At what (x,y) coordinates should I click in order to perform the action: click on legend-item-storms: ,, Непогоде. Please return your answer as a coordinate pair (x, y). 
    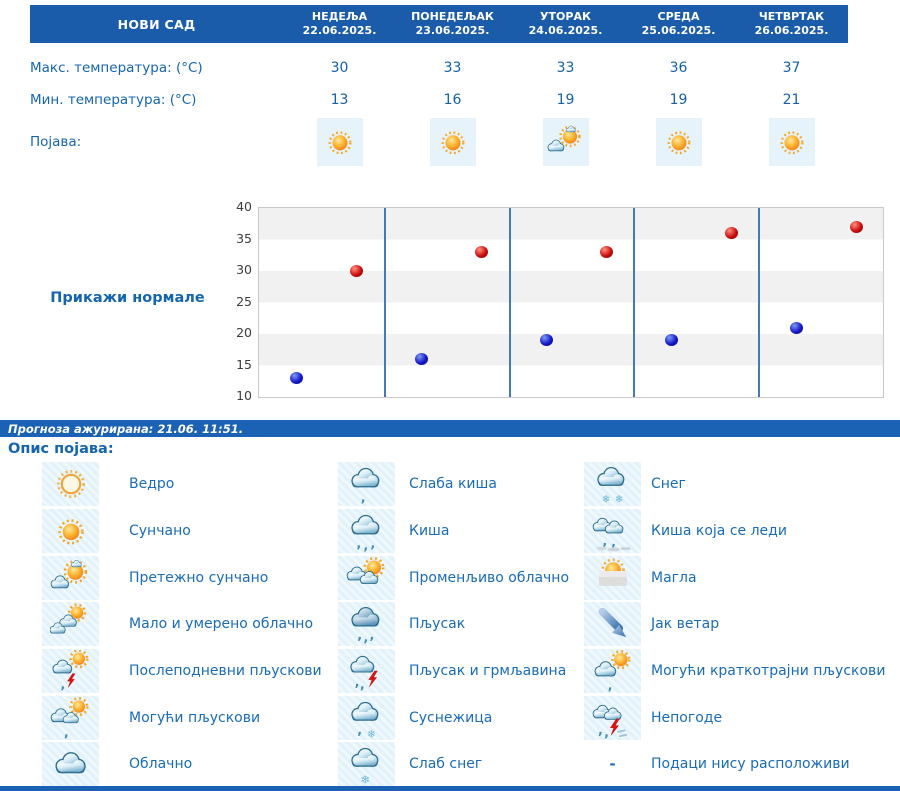
    Looking at the image, I should click on (734, 717).